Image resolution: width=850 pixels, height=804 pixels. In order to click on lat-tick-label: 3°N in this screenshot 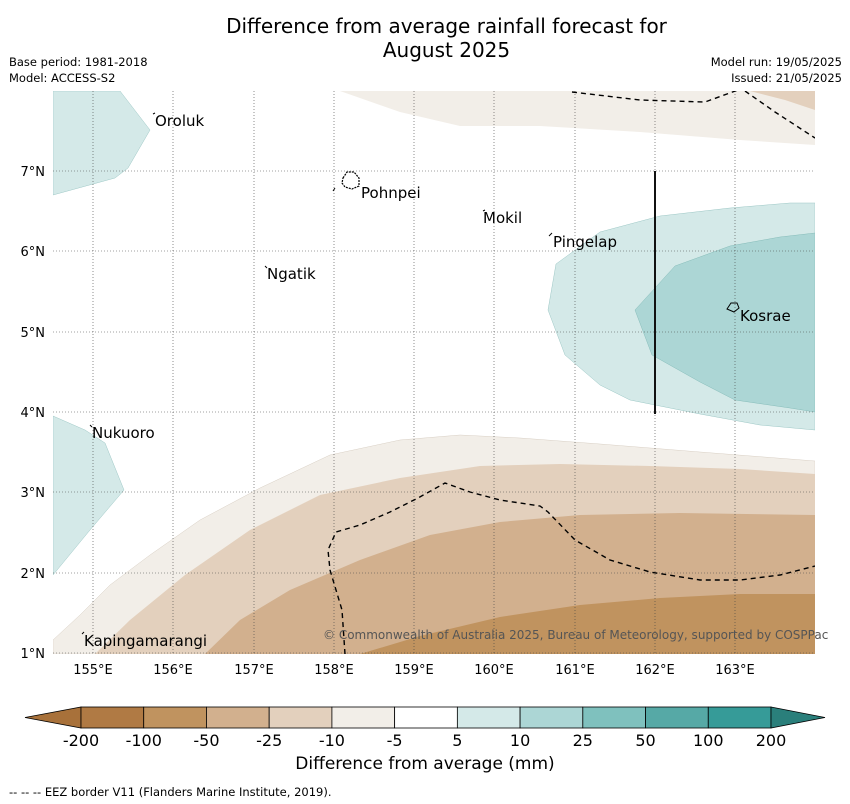, I will do `click(33, 493)`.